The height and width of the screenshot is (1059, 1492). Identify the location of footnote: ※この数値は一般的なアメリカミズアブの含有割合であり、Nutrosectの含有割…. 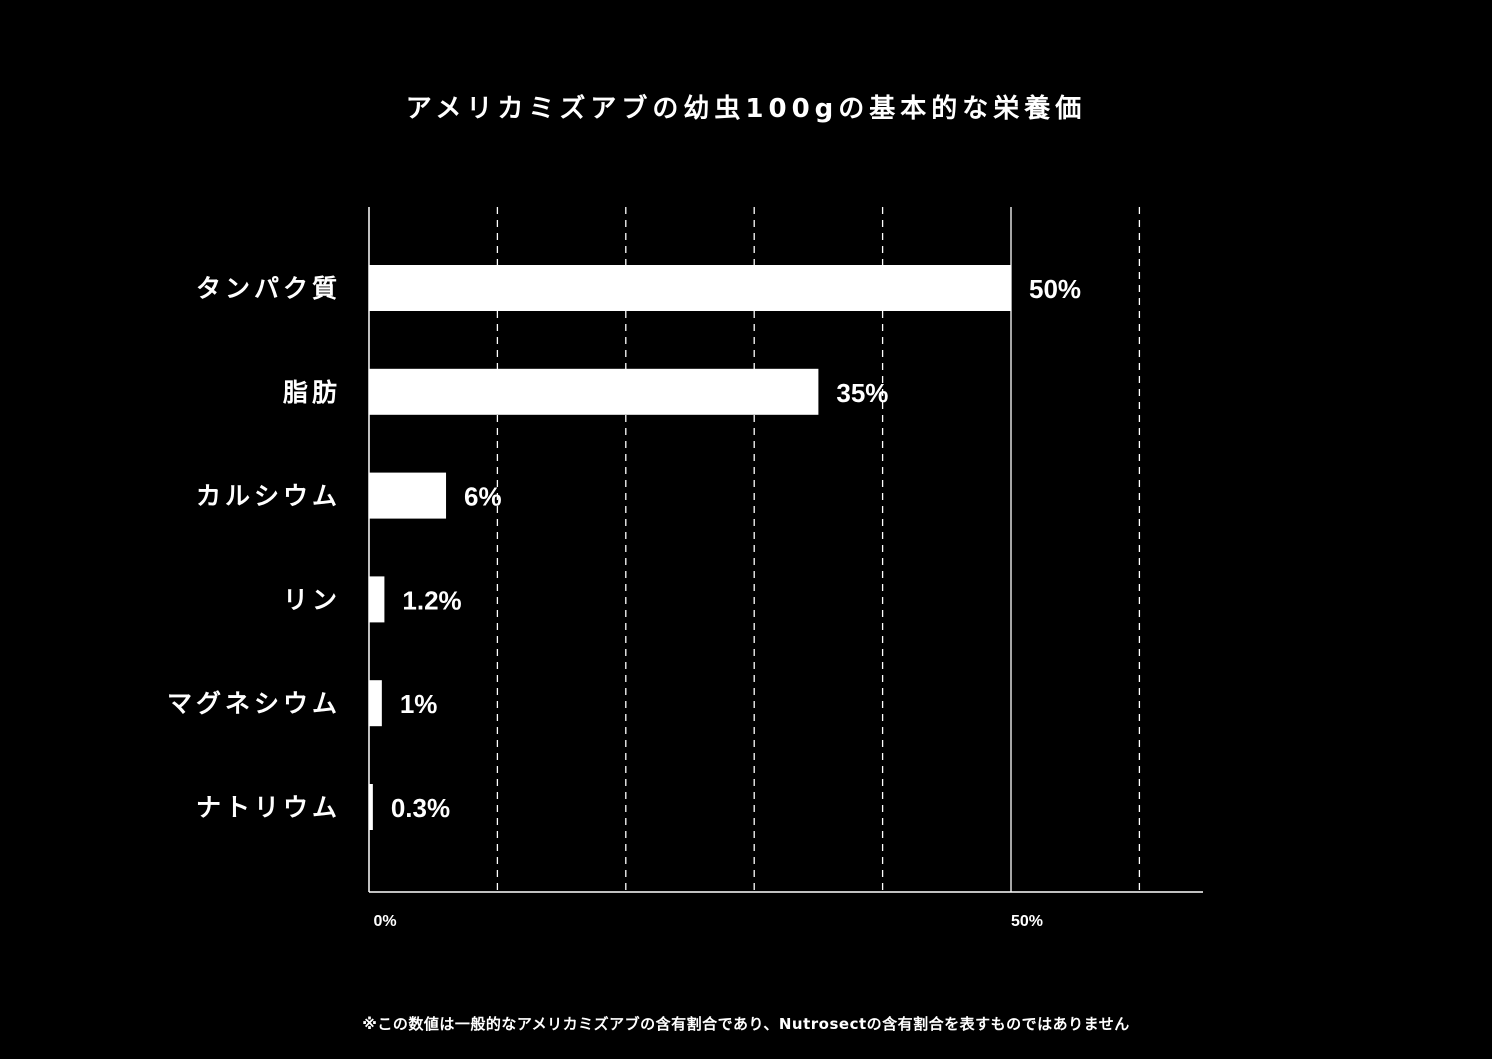
(746, 1024).